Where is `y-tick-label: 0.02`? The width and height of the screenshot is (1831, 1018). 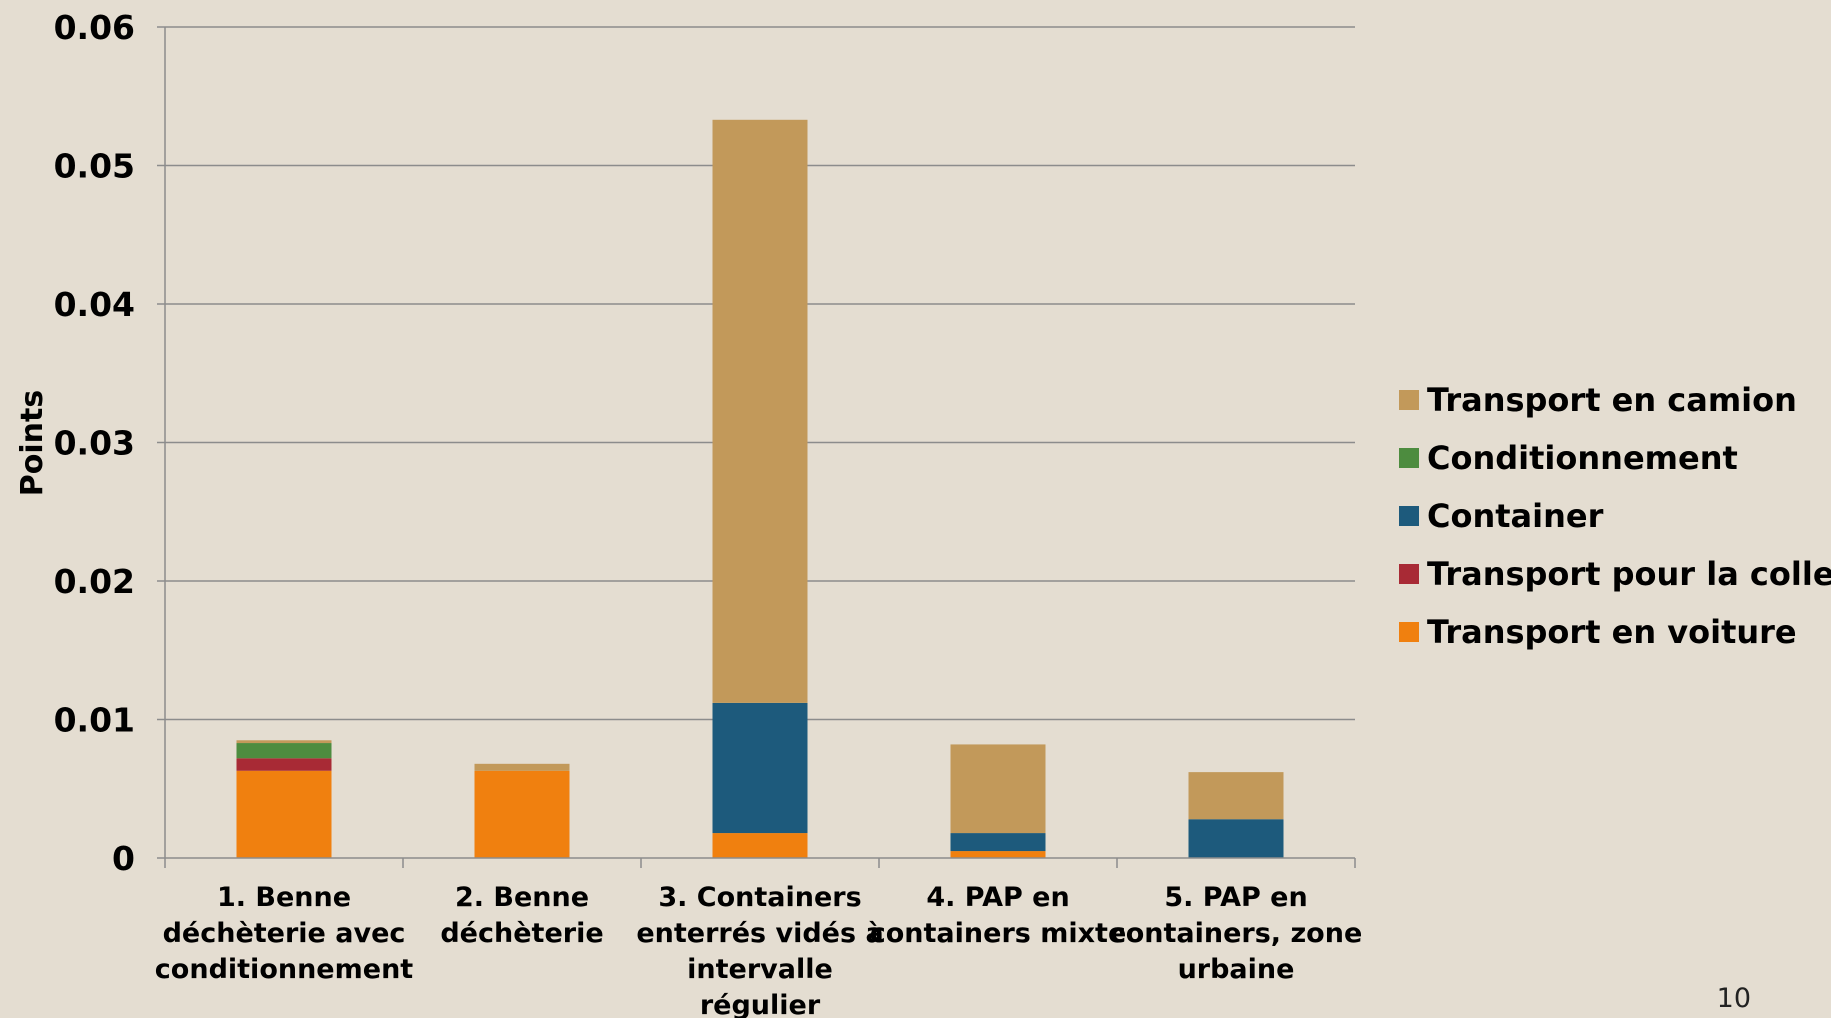
y-tick-label: 0.02 is located at coordinates (94, 581).